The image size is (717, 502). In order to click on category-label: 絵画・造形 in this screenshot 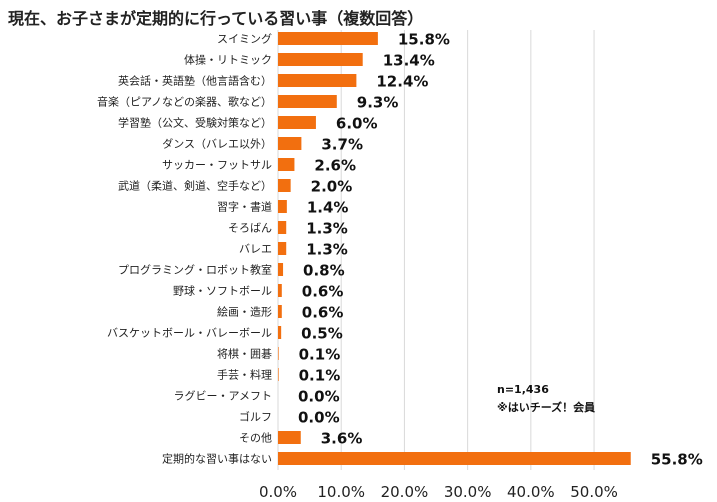, I will do `click(244, 312)`.